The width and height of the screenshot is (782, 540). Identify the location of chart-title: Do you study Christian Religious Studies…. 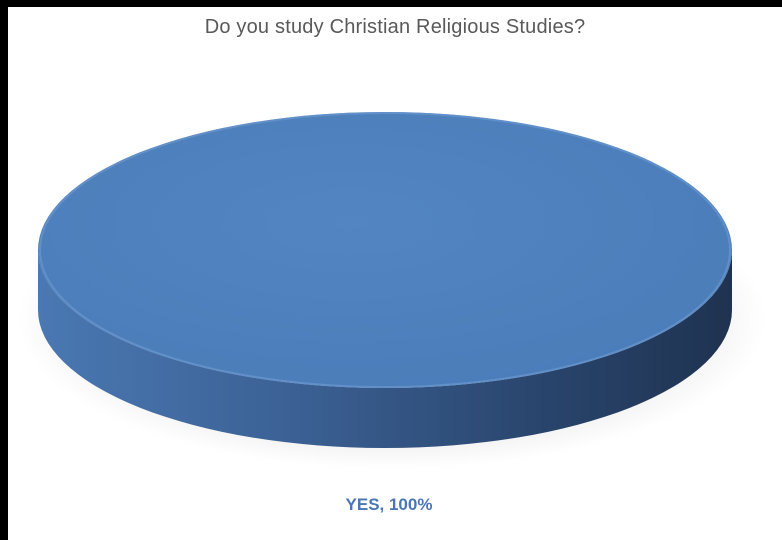
(395, 27).